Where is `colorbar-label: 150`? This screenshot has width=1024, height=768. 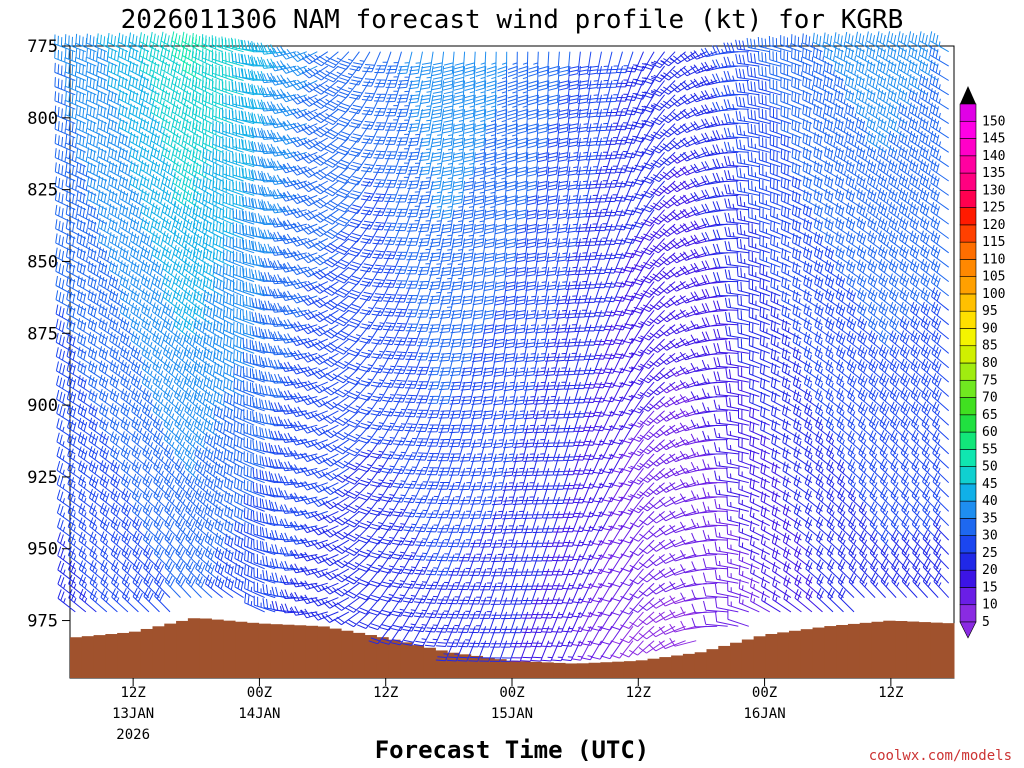 colorbar-label: 150 is located at coordinates (993, 121).